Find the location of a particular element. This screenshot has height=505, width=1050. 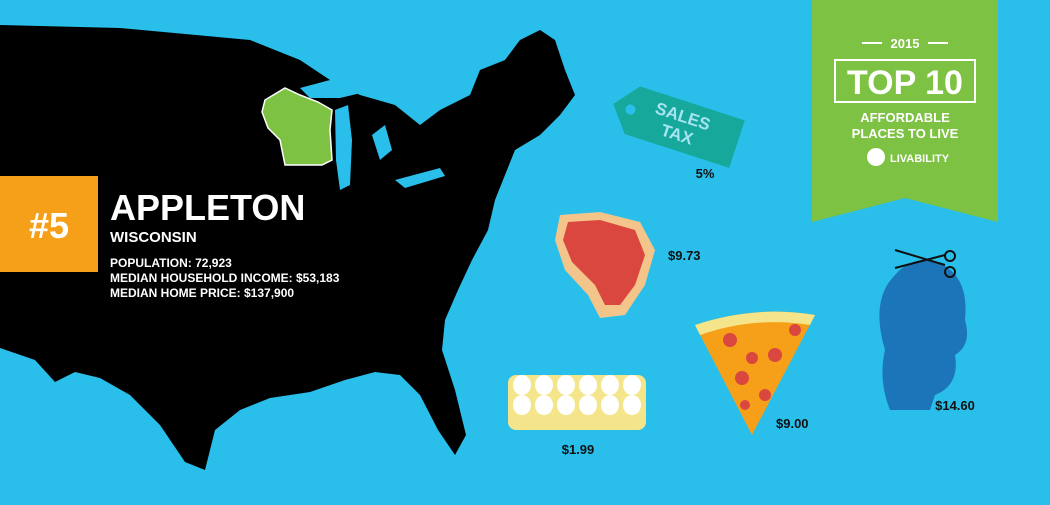

head-silhouette is located at coordinates (923, 334).